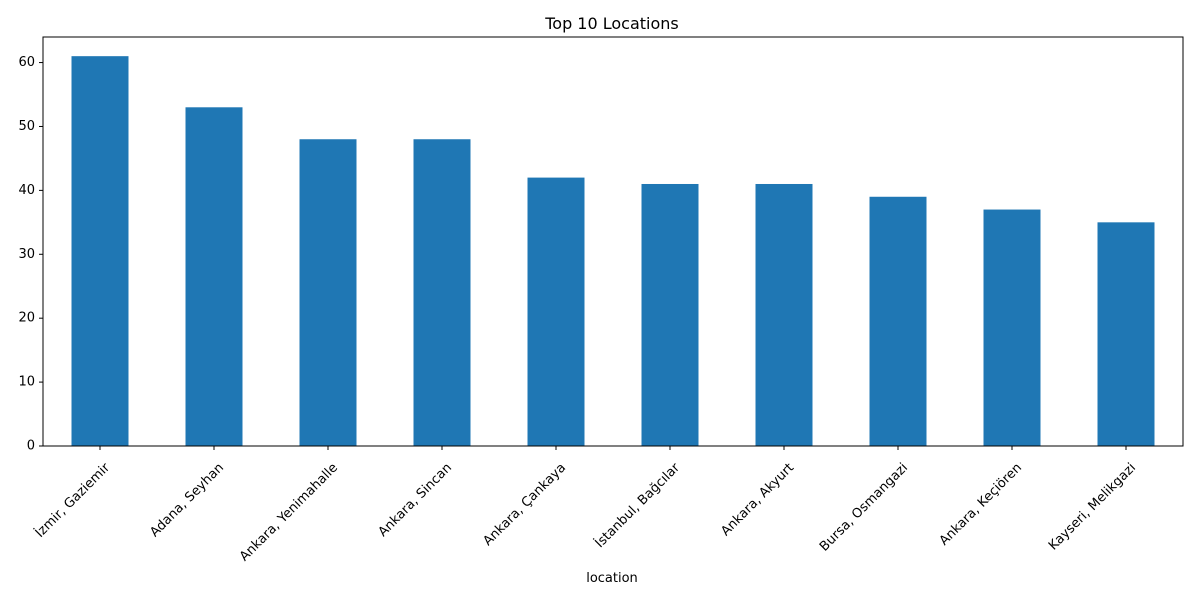 The height and width of the screenshot is (604, 1200). What do you see at coordinates (416, 500) in the screenshot?
I see `x-tick-label: Ankara, Sincan` at bounding box center [416, 500].